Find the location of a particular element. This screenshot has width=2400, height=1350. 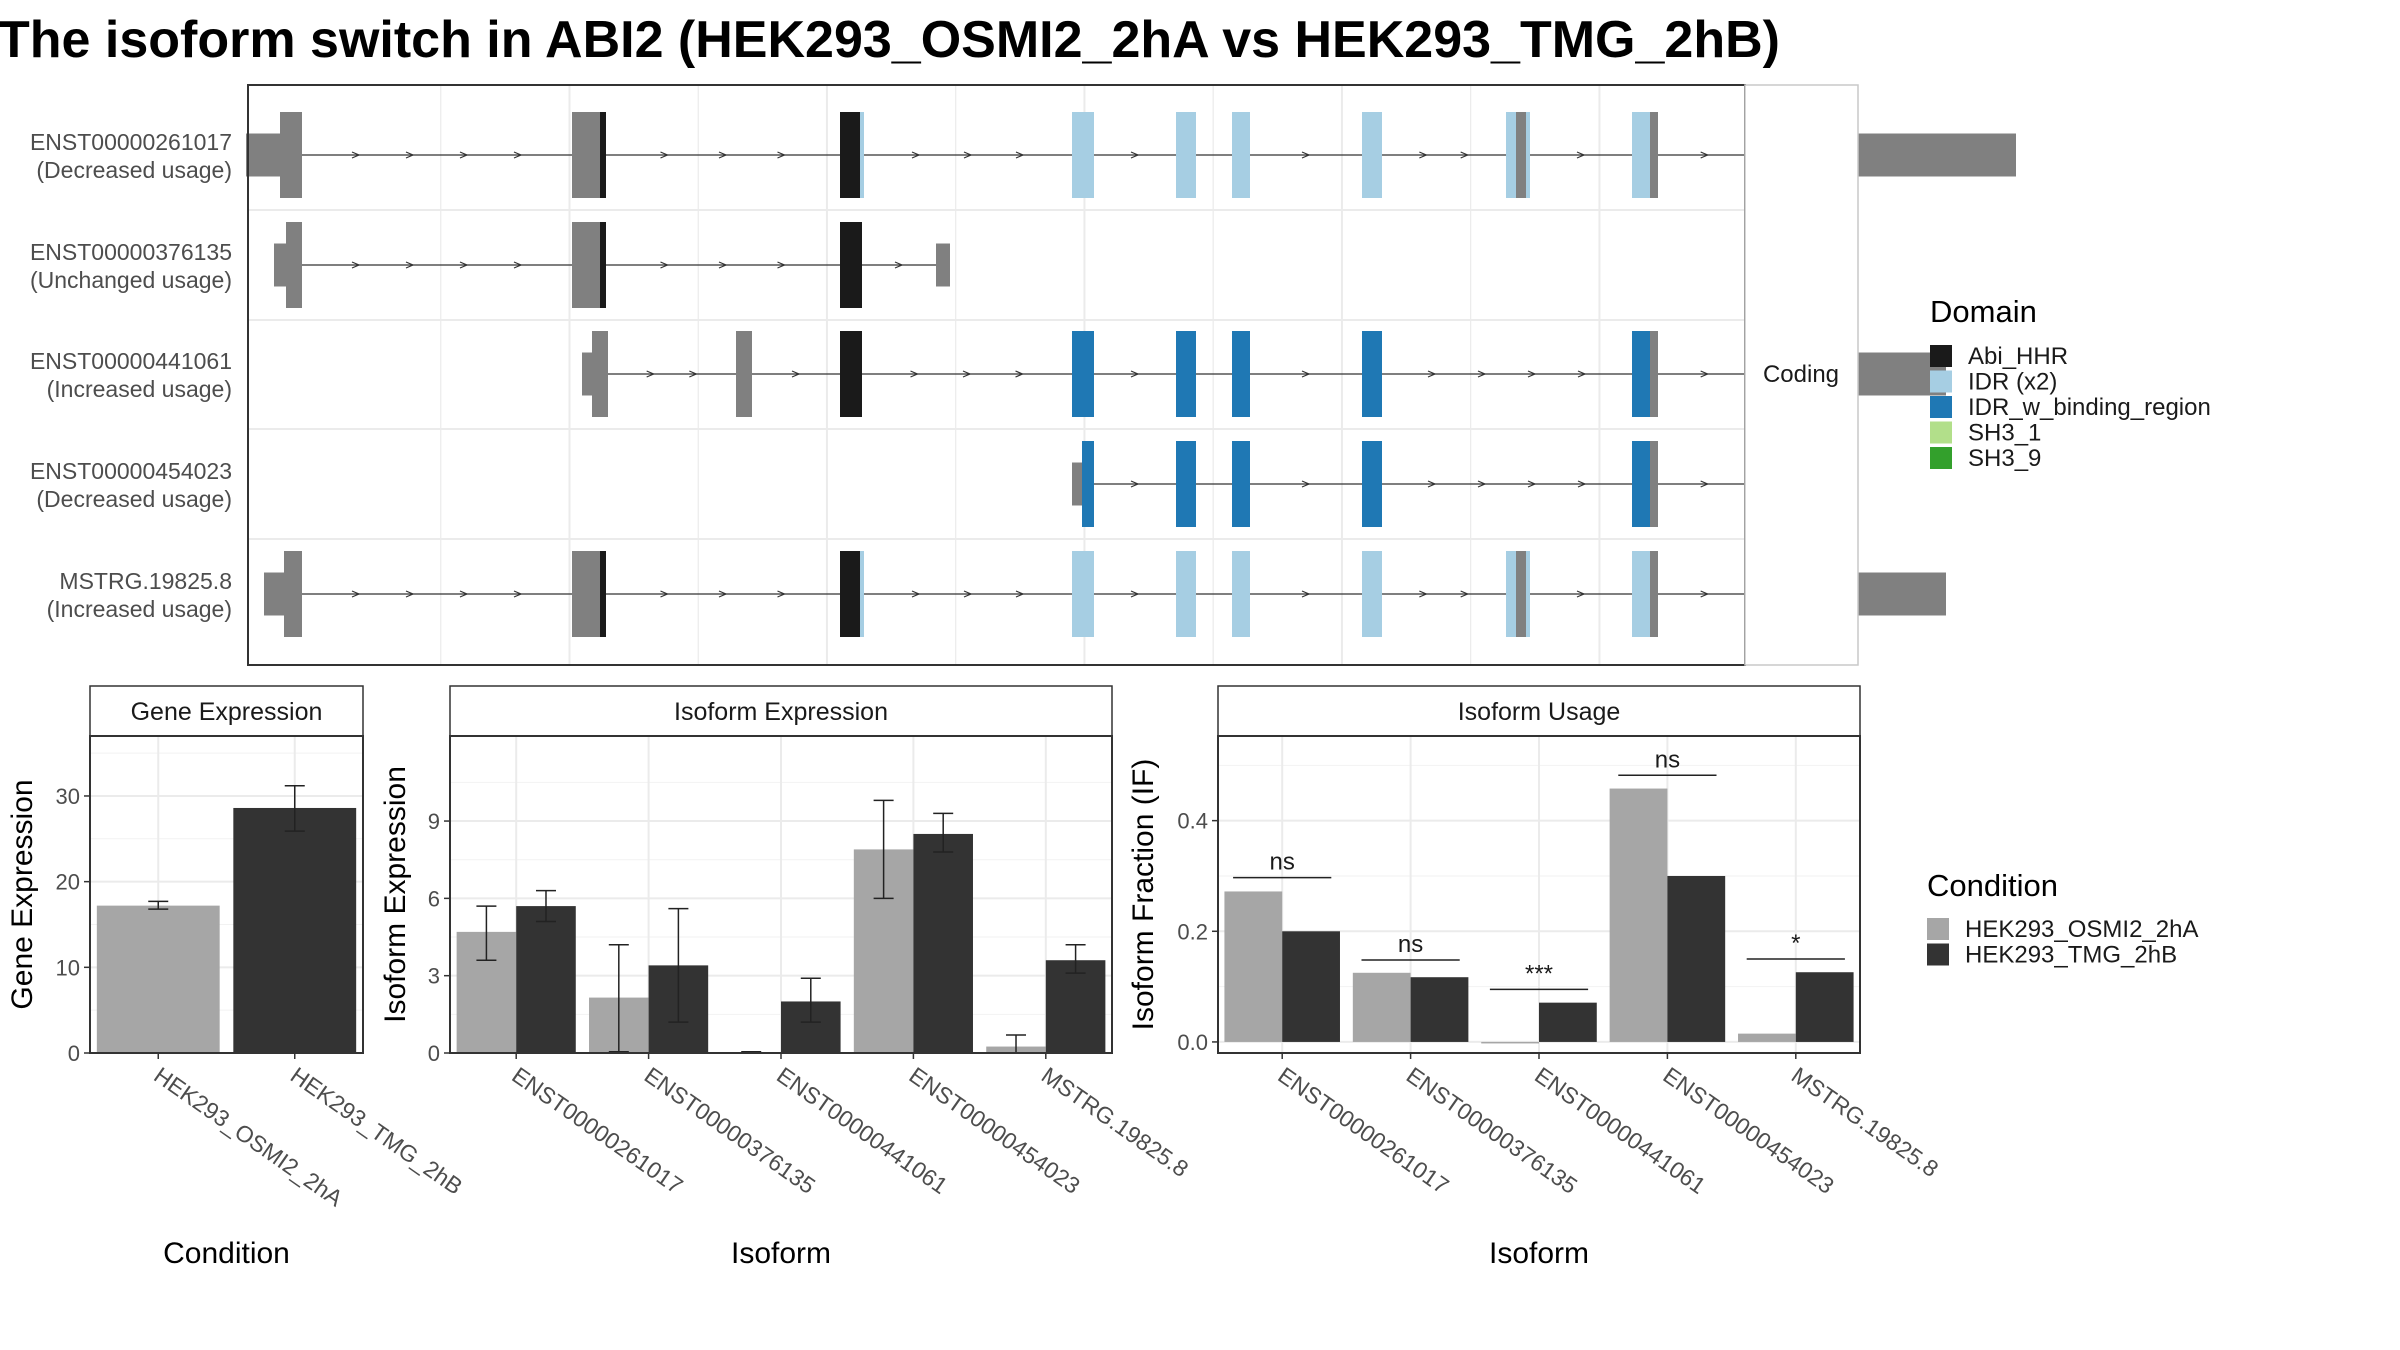

y-tick-label: 9 is located at coordinates (434, 821).